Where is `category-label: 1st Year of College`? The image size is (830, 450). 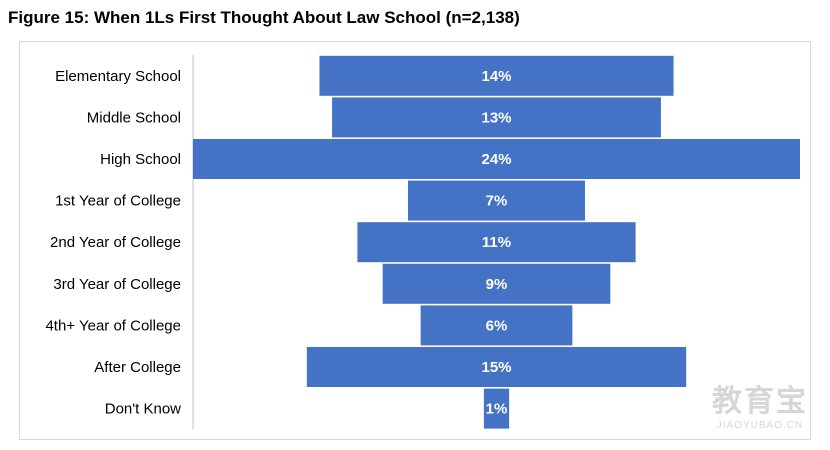
category-label: 1st Year of College is located at coordinates (118, 201).